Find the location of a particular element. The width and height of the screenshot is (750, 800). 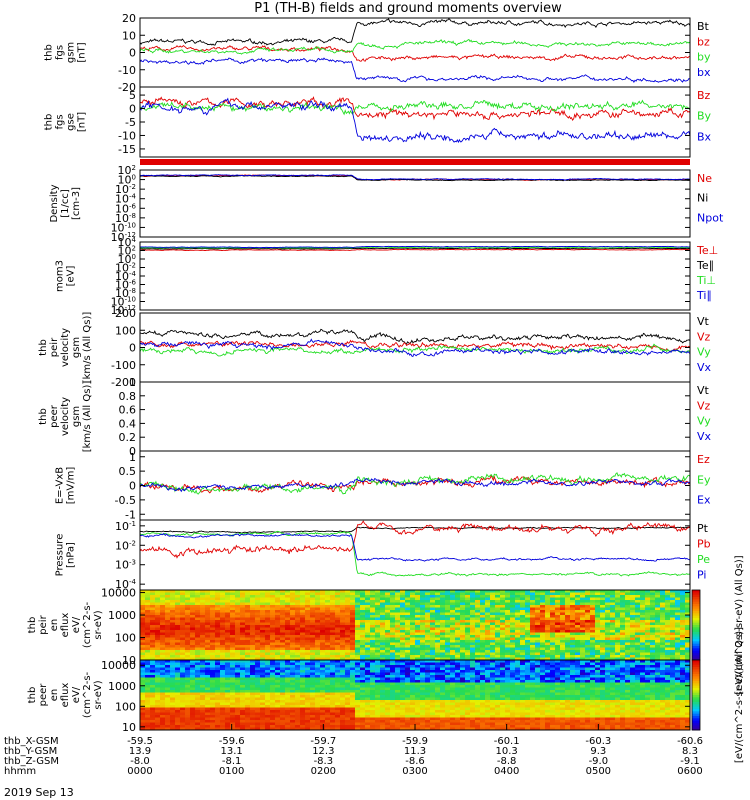

status-bar is located at coordinates (415, 162).